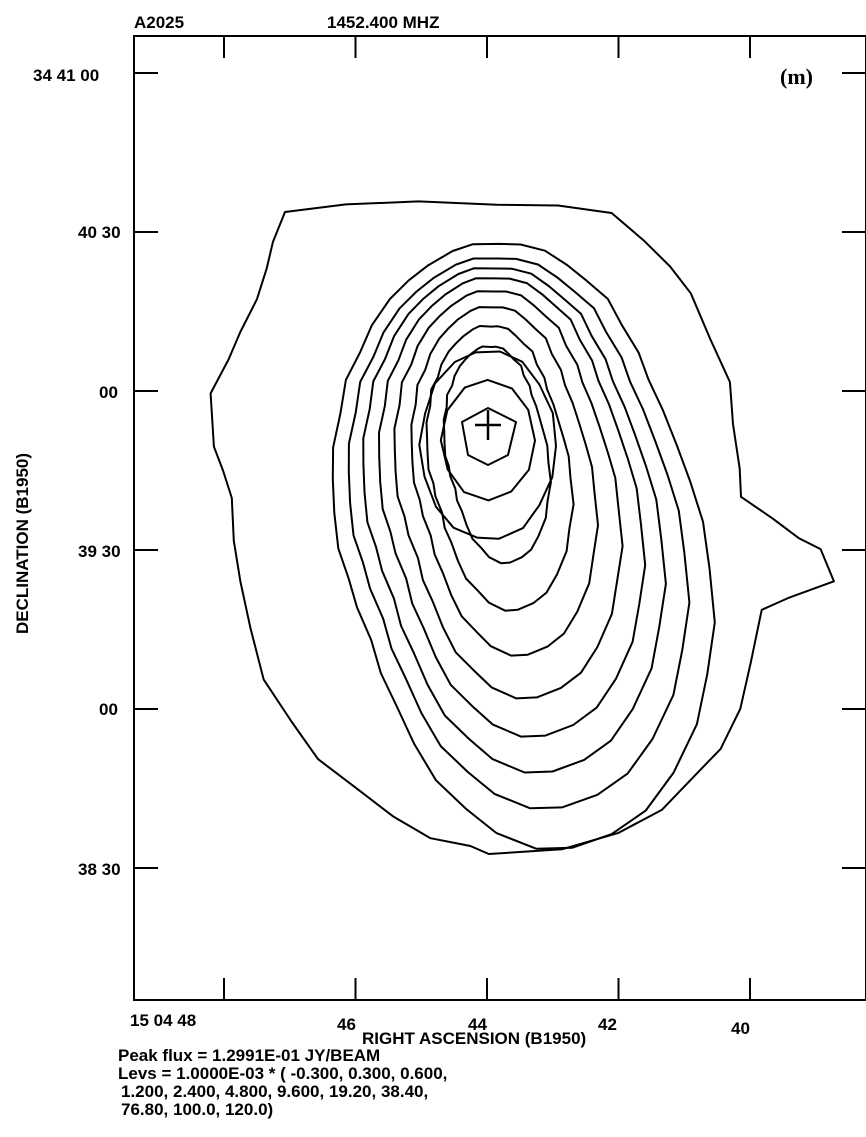 The height and width of the screenshot is (1137, 866). What do you see at coordinates (474, 1038) in the screenshot?
I see `x-axis-label: RIGHT ASCENSION (B1950)` at bounding box center [474, 1038].